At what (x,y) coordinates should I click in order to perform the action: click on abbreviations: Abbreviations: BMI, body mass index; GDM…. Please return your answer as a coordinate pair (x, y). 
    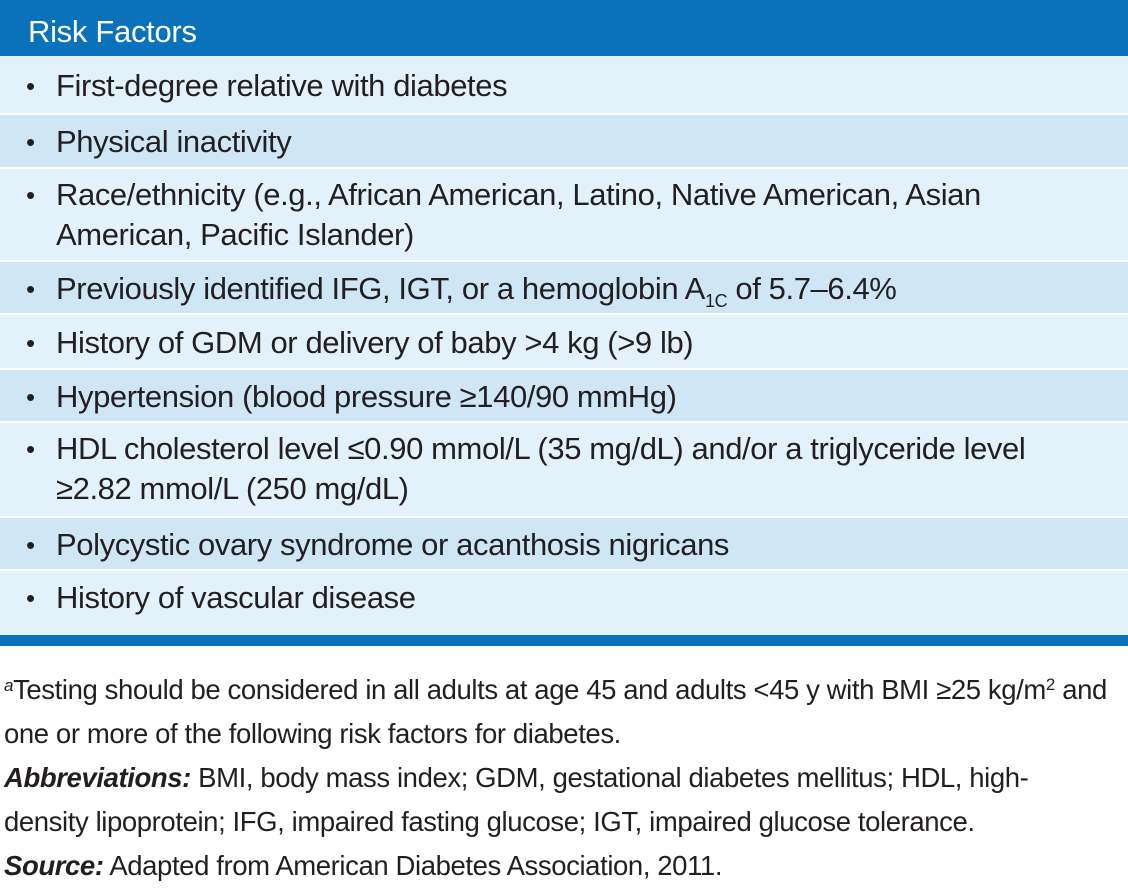
    Looking at the image, I should click on (516, 799).